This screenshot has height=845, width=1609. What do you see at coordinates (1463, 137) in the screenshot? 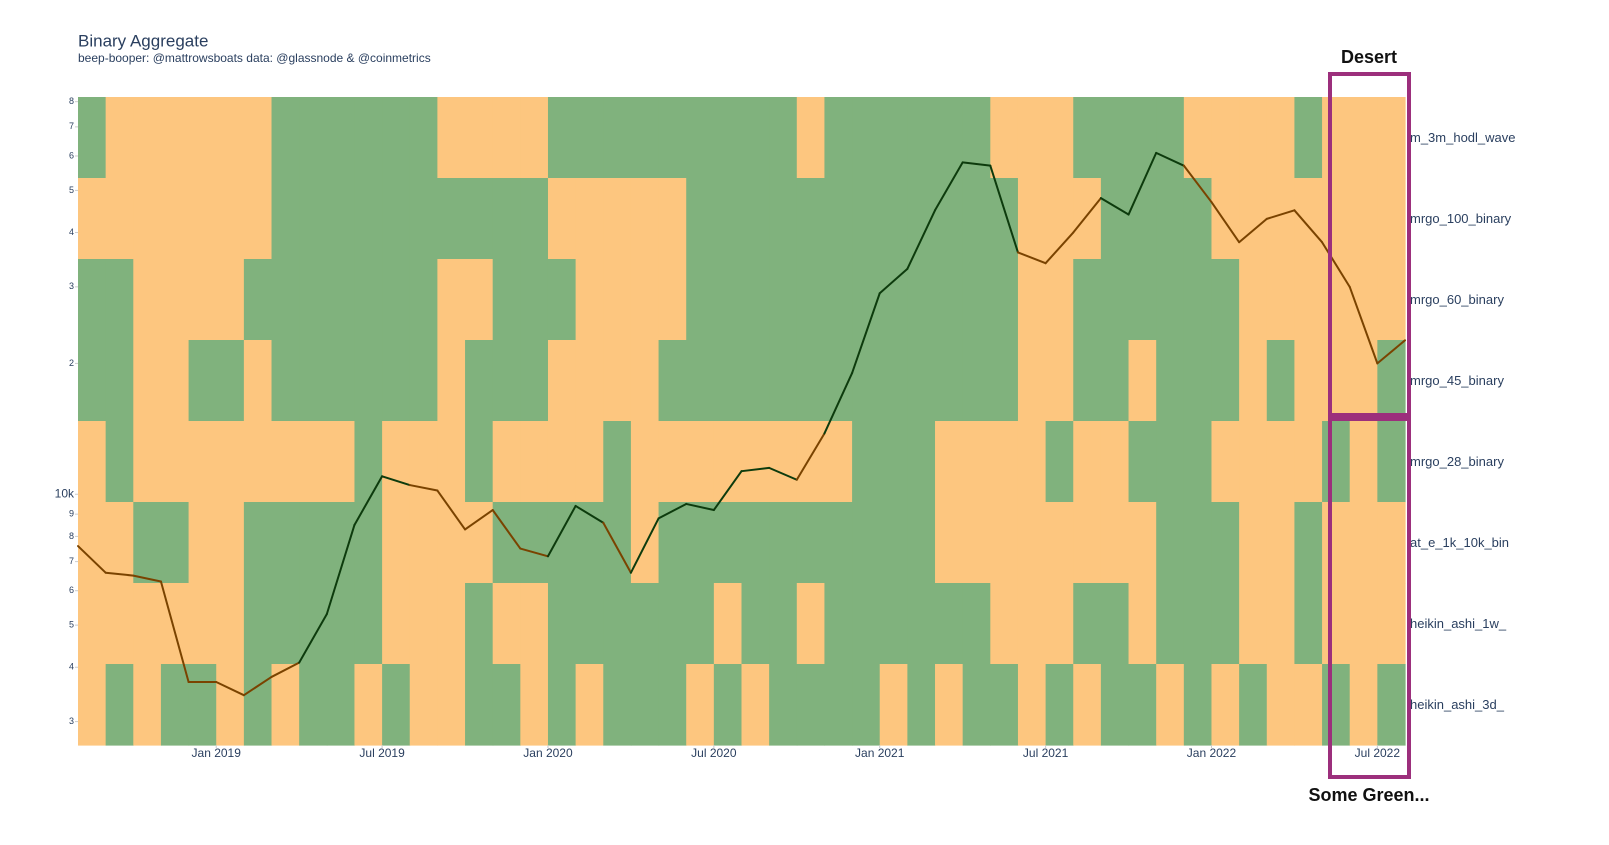
I see `row-label: m_3m_hodl_wave` at bounding box center [1463, 137].